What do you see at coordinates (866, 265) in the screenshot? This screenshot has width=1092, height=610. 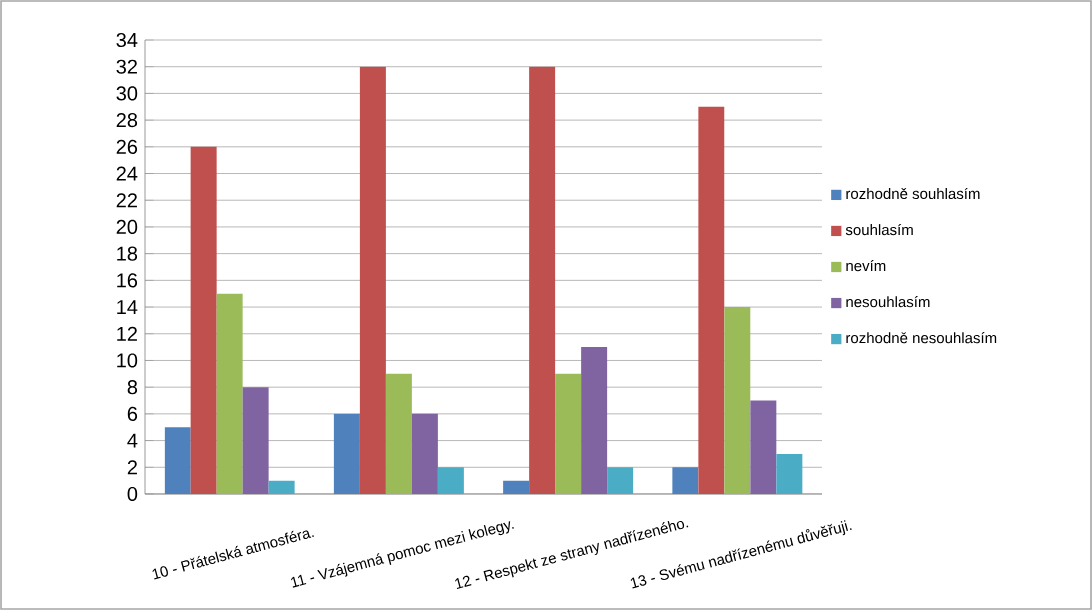 I see `legend-label: nevím` at bounding box center [866, 265].